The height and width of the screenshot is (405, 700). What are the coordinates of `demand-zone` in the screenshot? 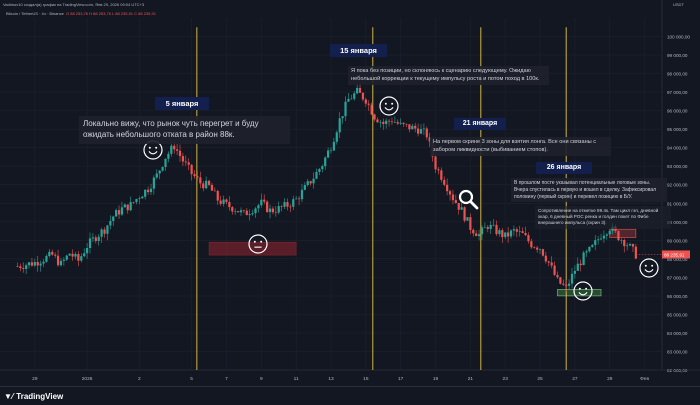 It's located at (252, 248).